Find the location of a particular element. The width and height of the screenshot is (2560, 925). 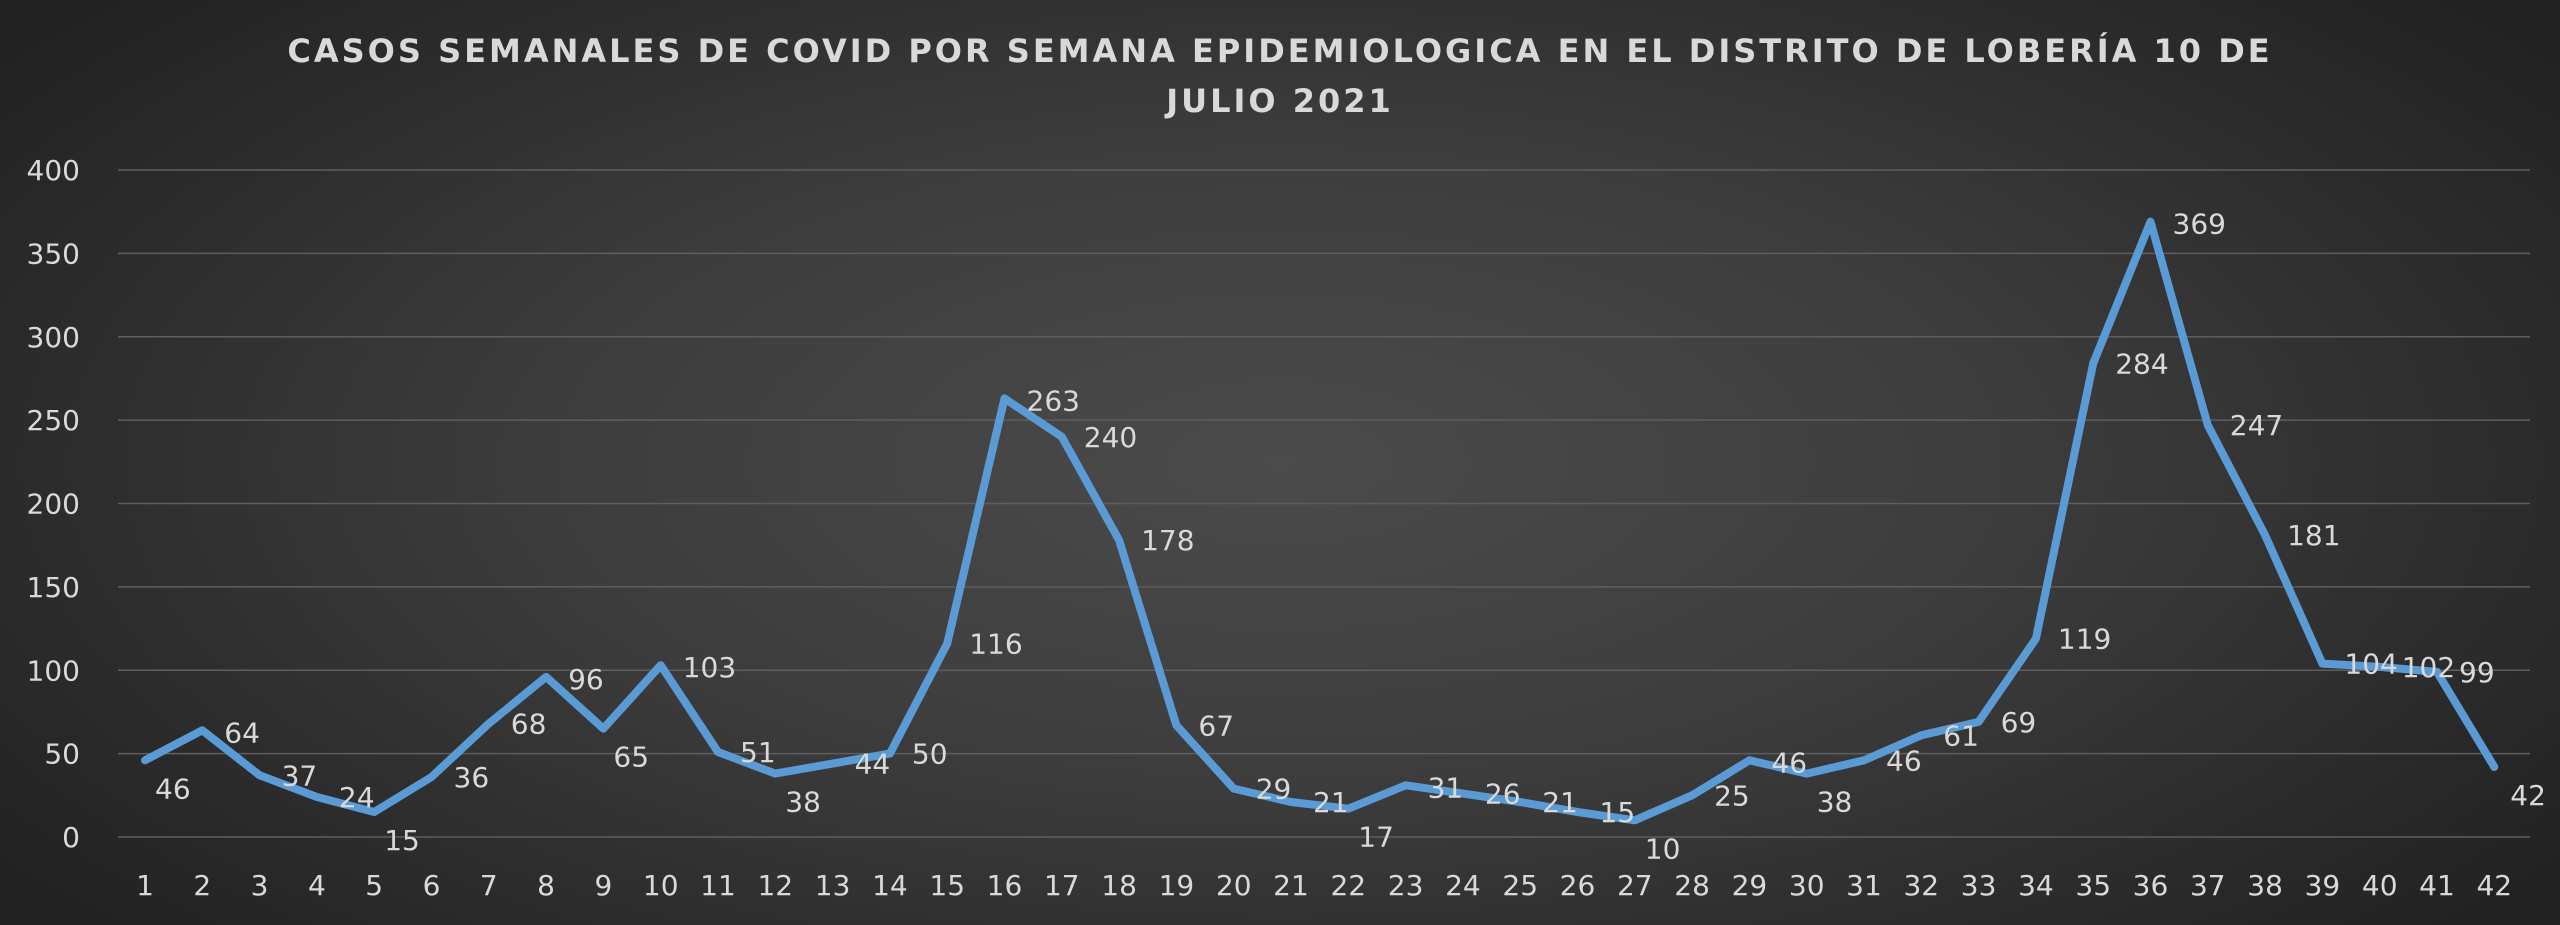

x-tick-label: 28 is located at coordinates (1692, 885).